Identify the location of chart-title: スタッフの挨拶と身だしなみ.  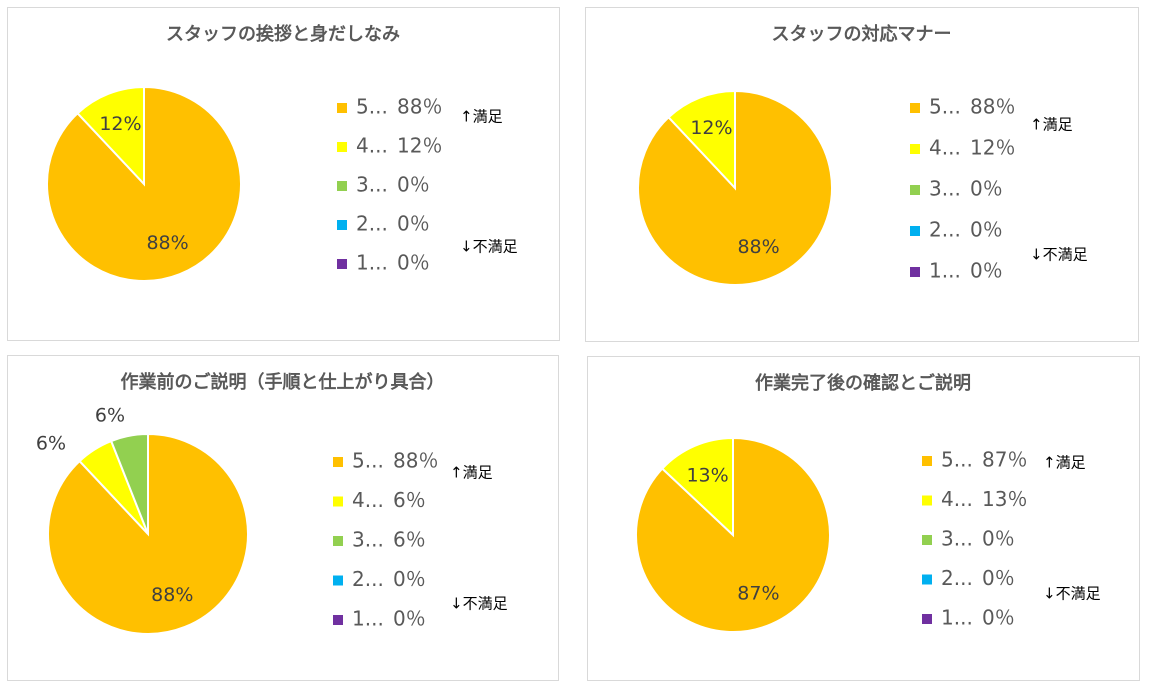
(283, 34).